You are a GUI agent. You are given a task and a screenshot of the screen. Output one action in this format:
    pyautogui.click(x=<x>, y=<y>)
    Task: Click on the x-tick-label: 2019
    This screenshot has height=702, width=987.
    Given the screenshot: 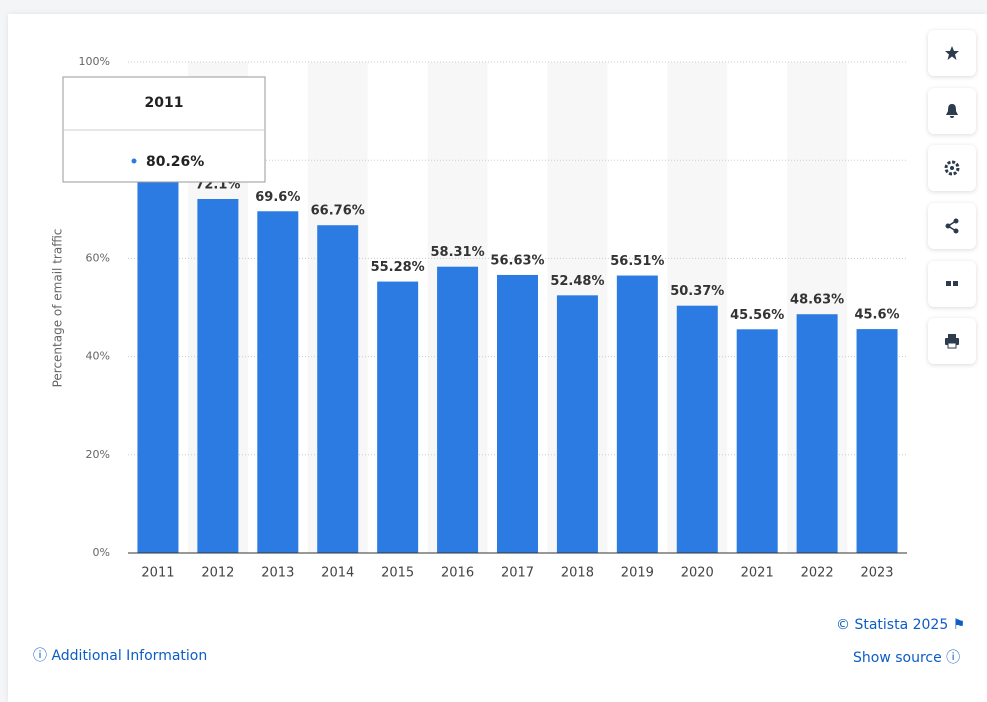 What is the action you would take?
    pyautogui.click(x=637, y=573)
    